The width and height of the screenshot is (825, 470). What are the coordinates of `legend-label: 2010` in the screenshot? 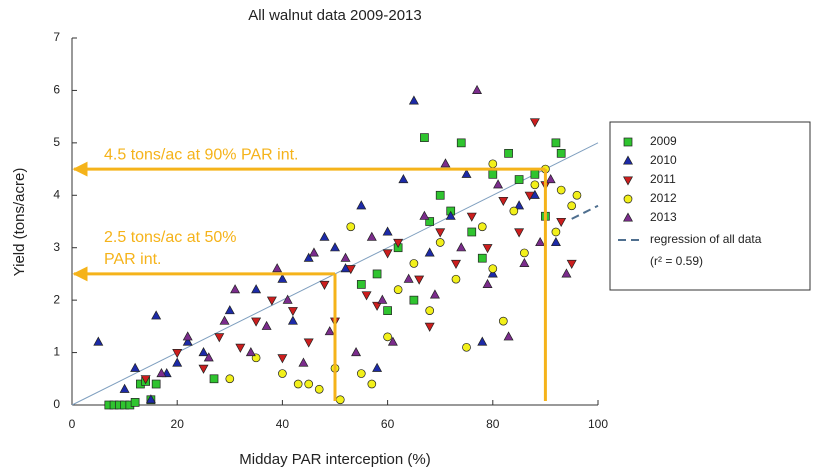 It's located at (663, 160).